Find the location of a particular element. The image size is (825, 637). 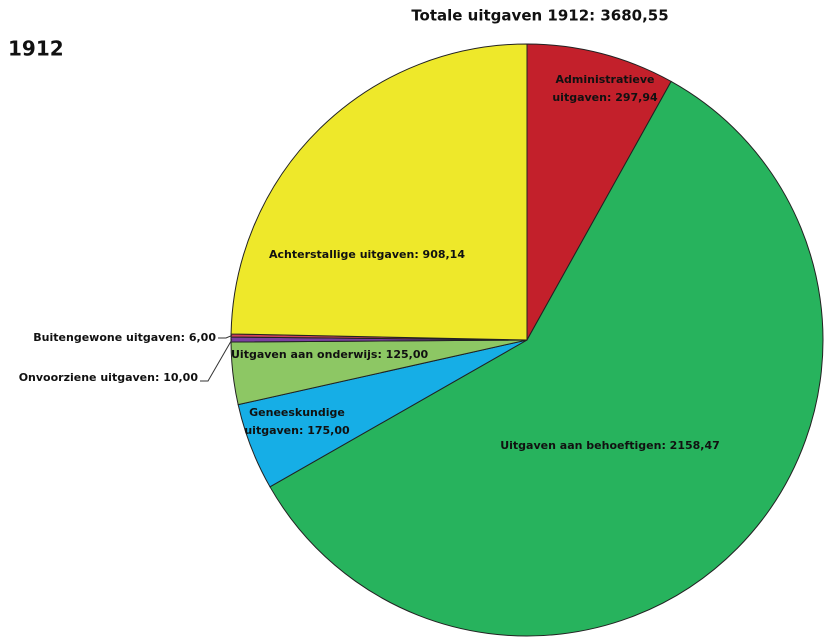

slice-label: Achterstallige uitgaven: 908,14 is located at coordinates (367, 254).